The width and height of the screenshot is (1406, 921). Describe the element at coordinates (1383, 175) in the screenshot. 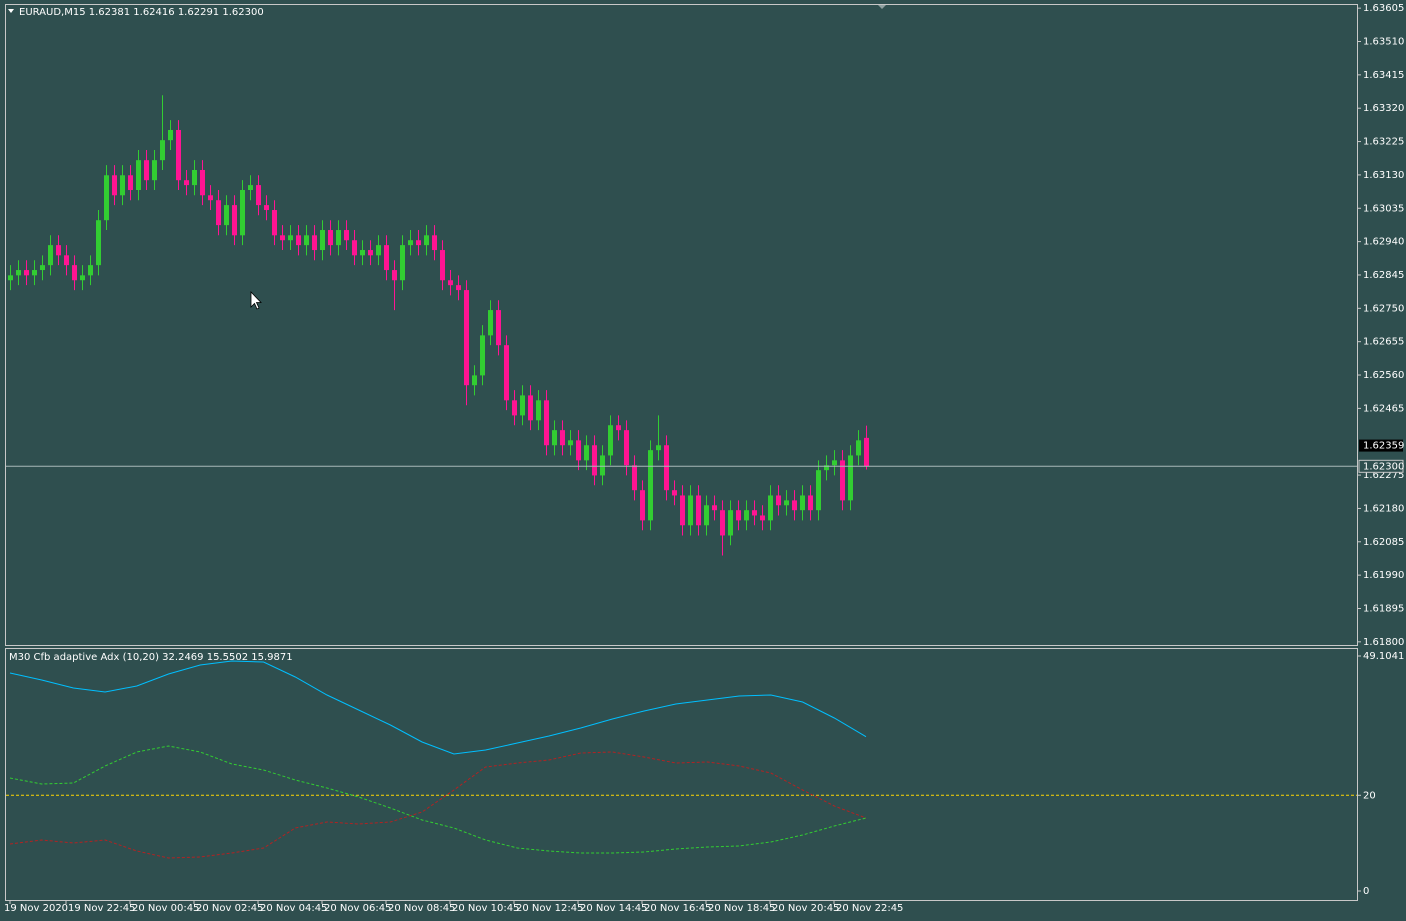

I see `y-tick-label: 1.63130` at that location.